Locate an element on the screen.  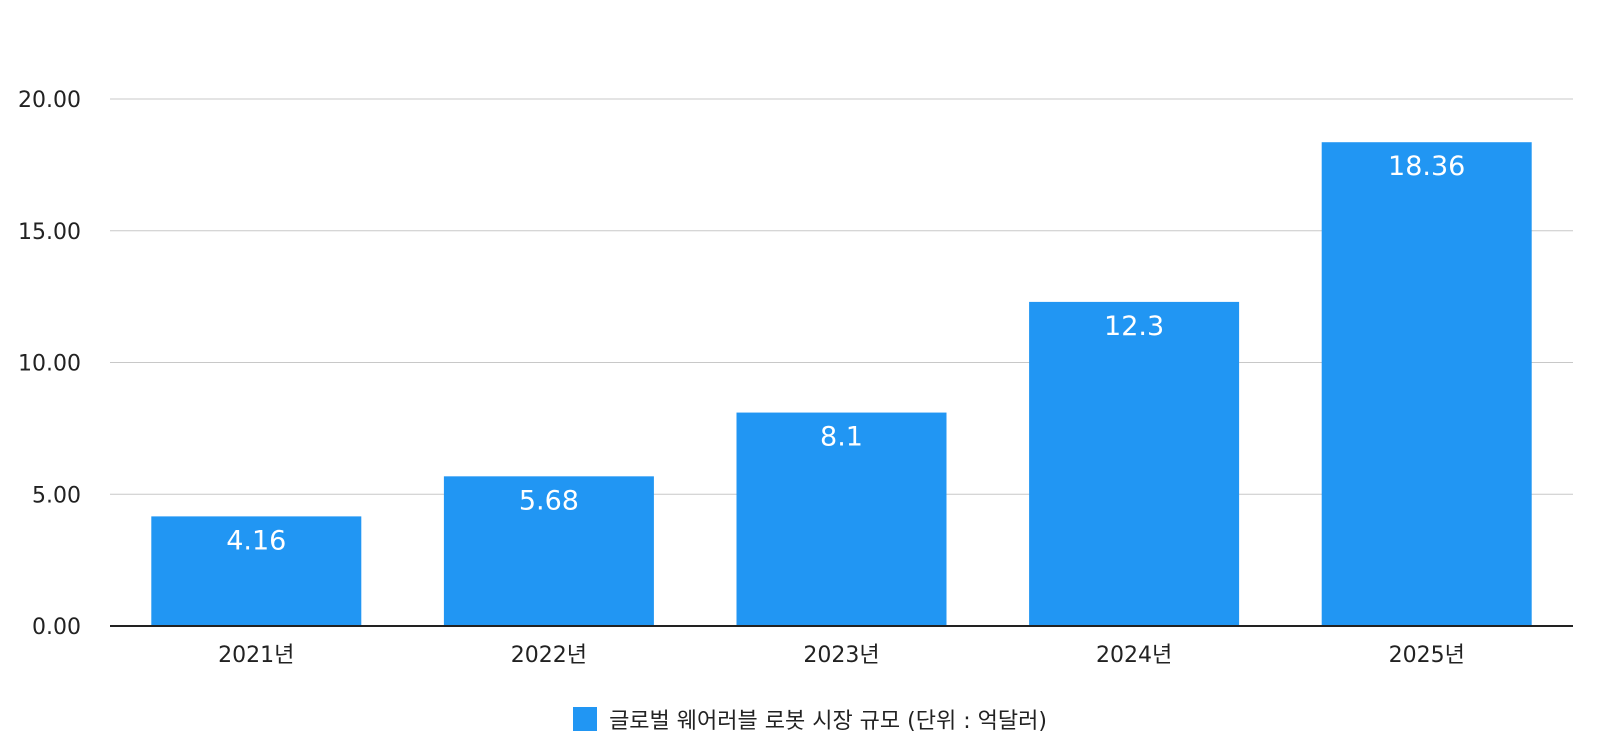
data-label: 8.1 is located at coordinates (841, 437).